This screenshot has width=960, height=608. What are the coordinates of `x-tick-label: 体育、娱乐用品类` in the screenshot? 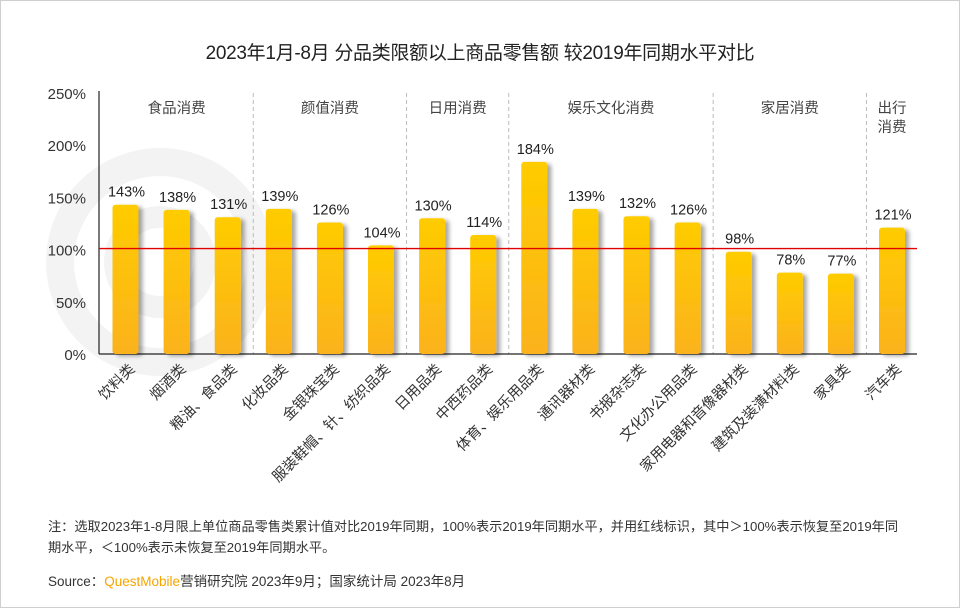 It's located at (500, 408).